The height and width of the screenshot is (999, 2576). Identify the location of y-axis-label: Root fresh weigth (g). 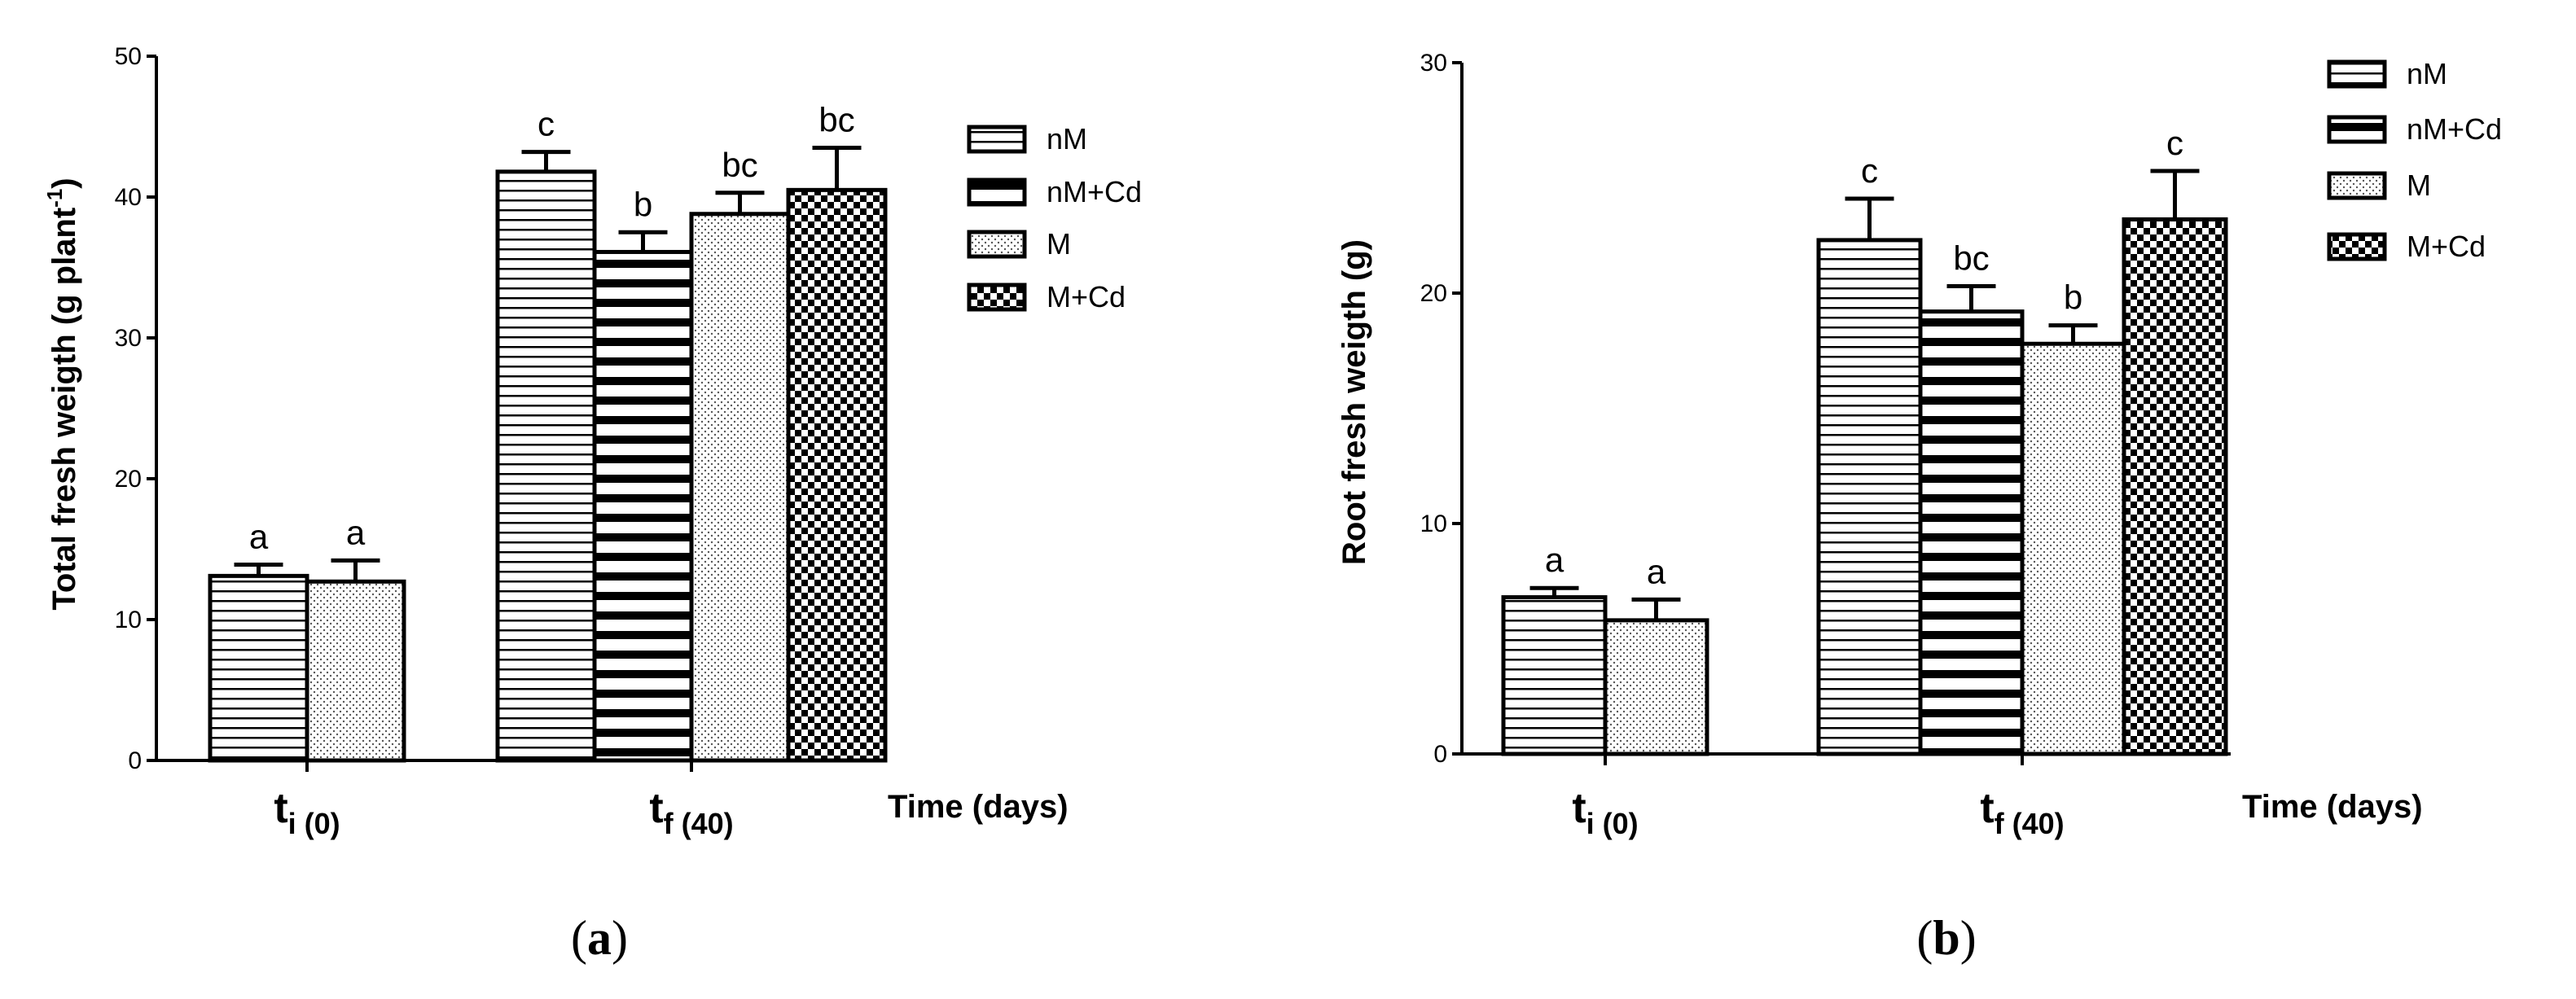
(1354, 402).